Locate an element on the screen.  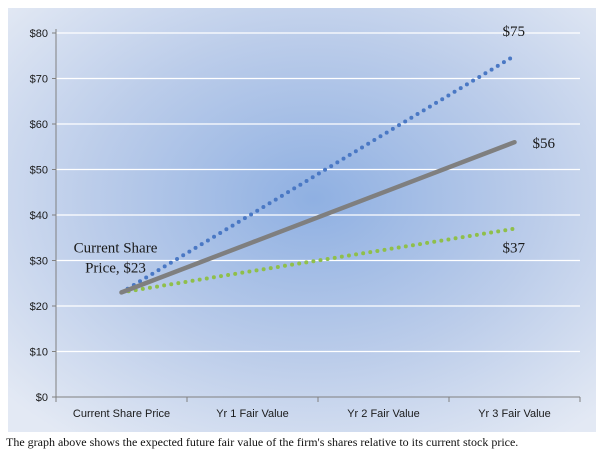
y-tick-label: $40 is located at coordinates (39, 216).